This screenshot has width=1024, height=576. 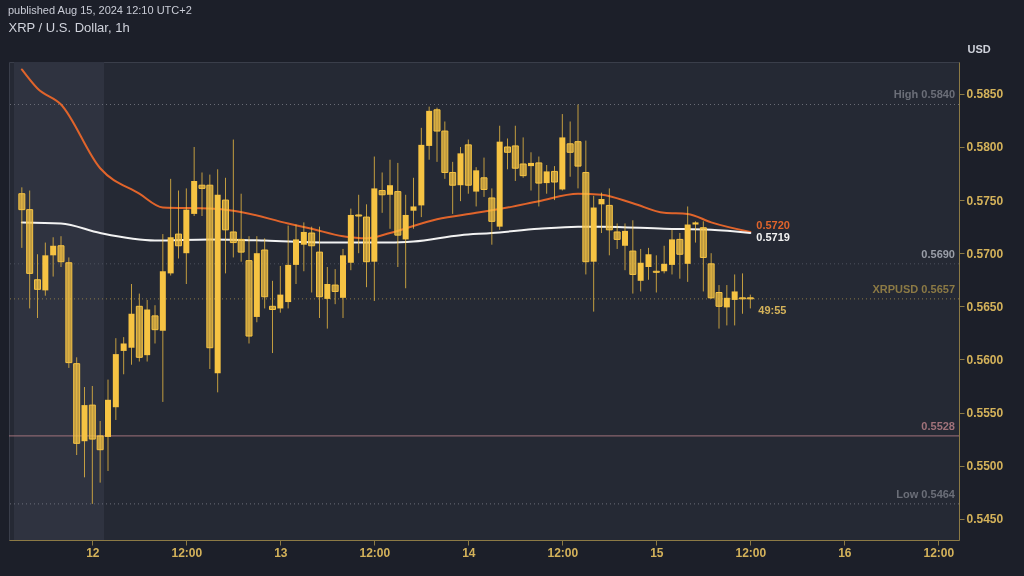 What do you see at coordinates (913, 288) in the screenshot?
I see `ref-line-label: XRPUSD 0.5657` at bounding box center [913, 288].